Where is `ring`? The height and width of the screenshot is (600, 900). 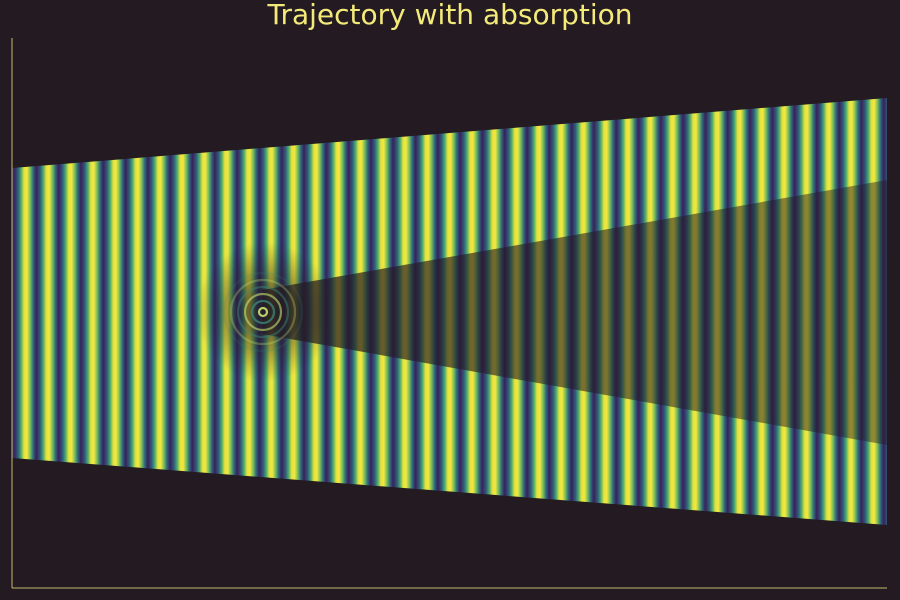 ring is located at coordinates (263, 312).